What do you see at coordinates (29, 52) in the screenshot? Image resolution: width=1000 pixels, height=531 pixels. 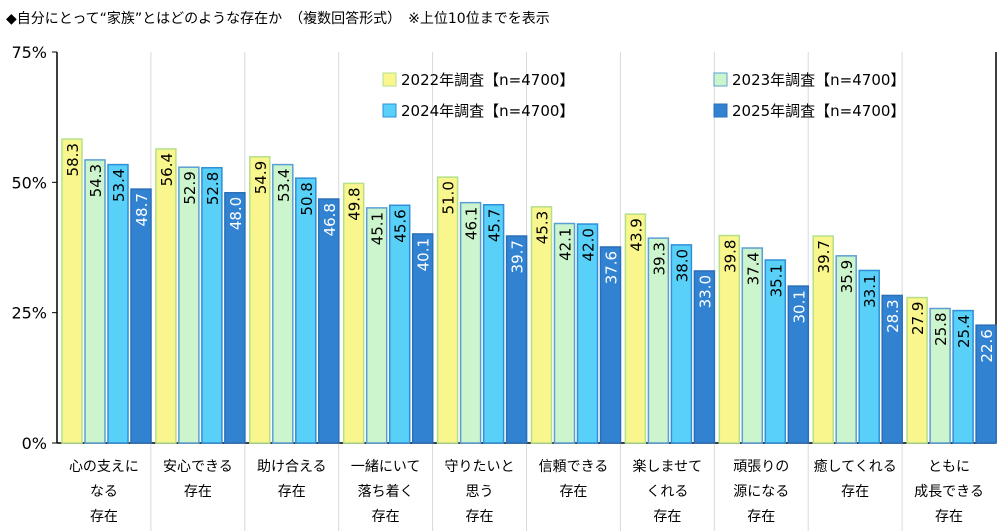 I see `y-tick-label: 75%` at bounding box center [29, 52].